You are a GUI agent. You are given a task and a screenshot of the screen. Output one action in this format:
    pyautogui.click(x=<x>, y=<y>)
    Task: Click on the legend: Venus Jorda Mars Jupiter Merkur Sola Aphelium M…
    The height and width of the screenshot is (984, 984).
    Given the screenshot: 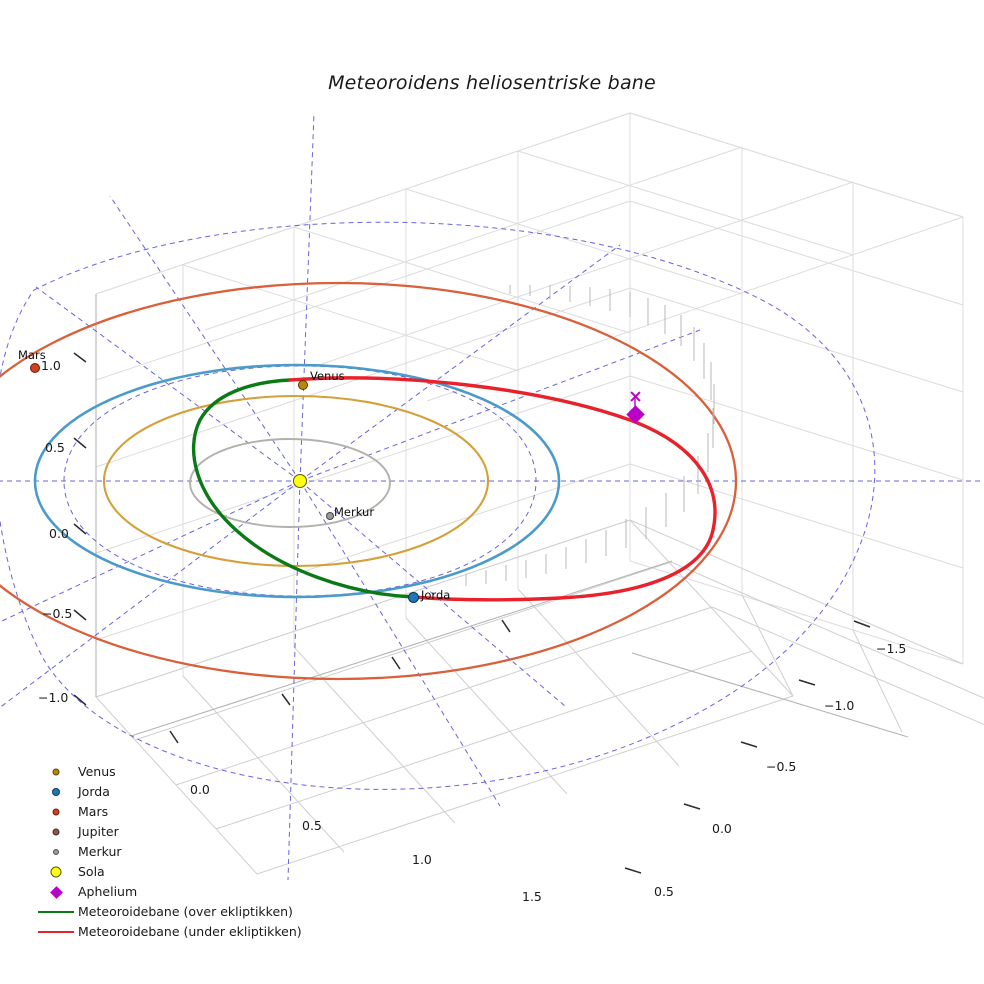 What is the action you would take?
    pyautogui.click(x=184, y=852)
    